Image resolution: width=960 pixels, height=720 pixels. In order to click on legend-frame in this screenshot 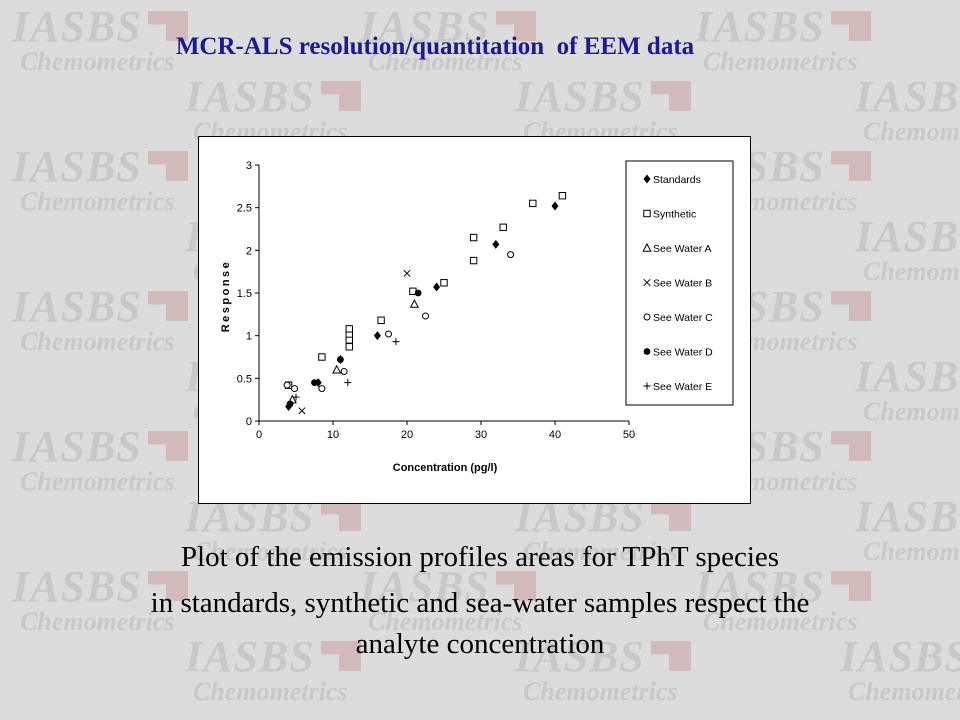, I will do `click(679, 283)`.